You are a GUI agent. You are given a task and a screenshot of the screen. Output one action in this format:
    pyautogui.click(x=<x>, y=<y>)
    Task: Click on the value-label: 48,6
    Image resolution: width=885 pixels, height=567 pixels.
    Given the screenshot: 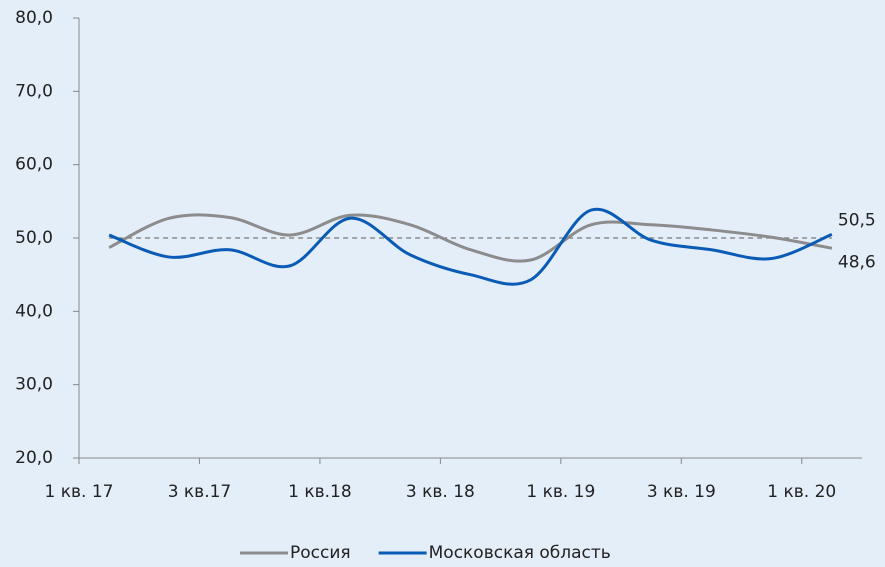 What is the action you would take?
    pyautogui.click(x=857, y=262)
    